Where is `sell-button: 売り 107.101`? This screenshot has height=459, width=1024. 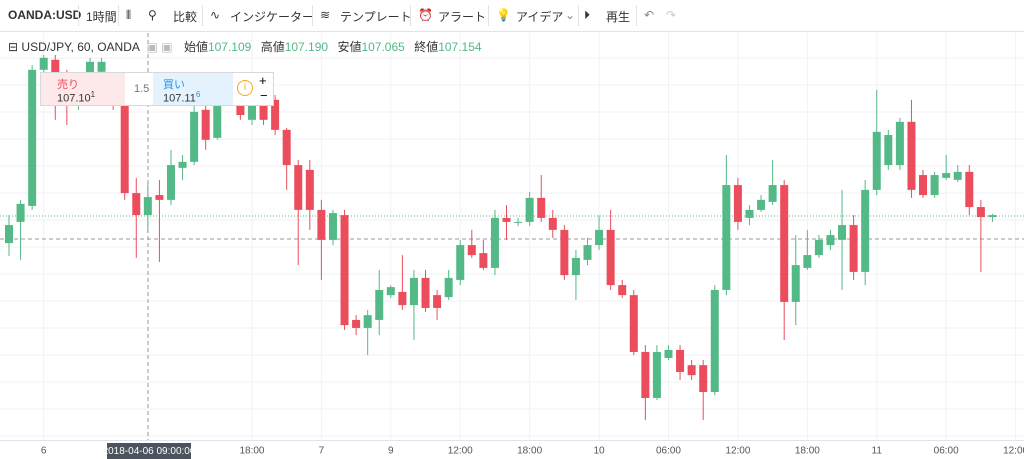
sell-button: 売り 107.101 is located at coordinates (83, 89).